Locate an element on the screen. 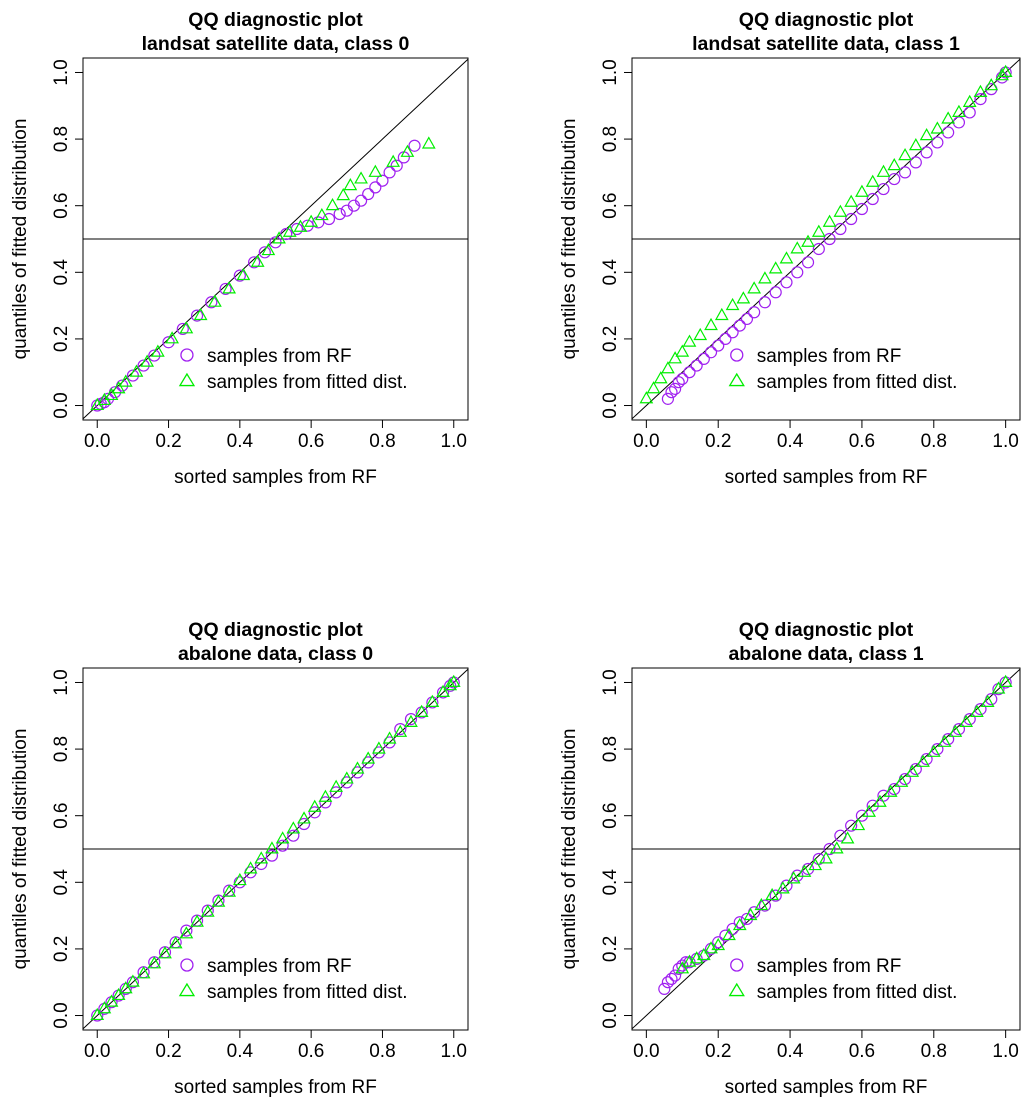 Image resolution: width=1022 pixels, height=1097 pixels. chart-subtitle: landsat satellite data, class 1 is located at coordinates (826, 44).